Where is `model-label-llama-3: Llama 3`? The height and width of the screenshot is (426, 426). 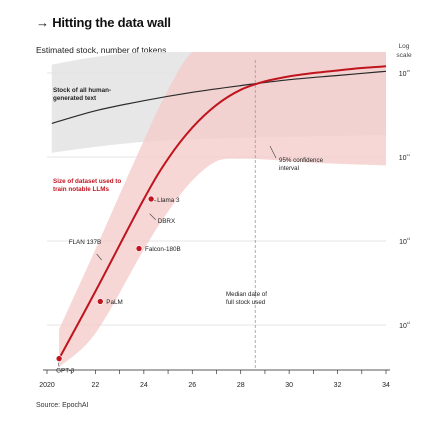
model-label-llama-3: Llama 3 is located at coordinates (168, 200).